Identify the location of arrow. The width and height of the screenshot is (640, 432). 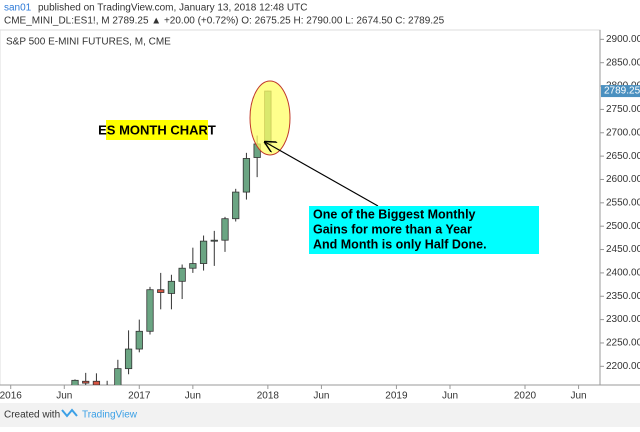
(322, 174).